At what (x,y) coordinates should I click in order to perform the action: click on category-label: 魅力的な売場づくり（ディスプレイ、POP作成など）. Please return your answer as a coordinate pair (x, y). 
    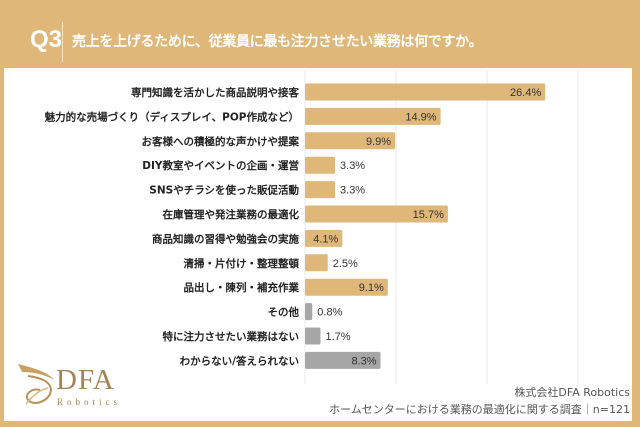
    Looking at the image, I should click on (172, 116).